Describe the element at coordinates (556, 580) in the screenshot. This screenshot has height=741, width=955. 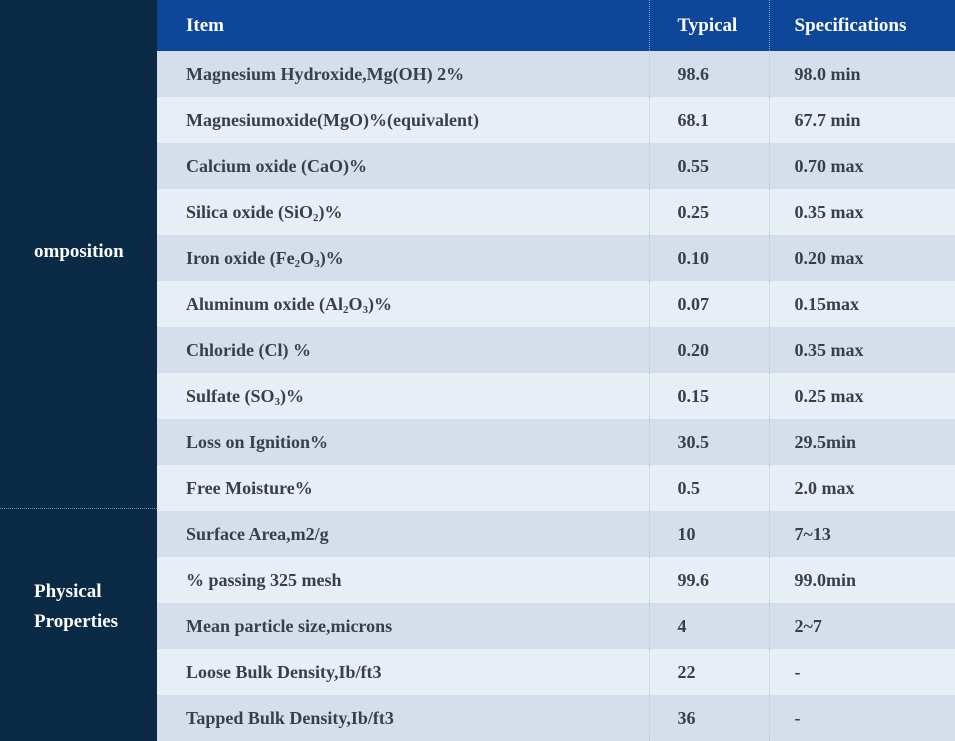
I see `table-row: % passing 325 mesh 99.6 99.0min` at that location.